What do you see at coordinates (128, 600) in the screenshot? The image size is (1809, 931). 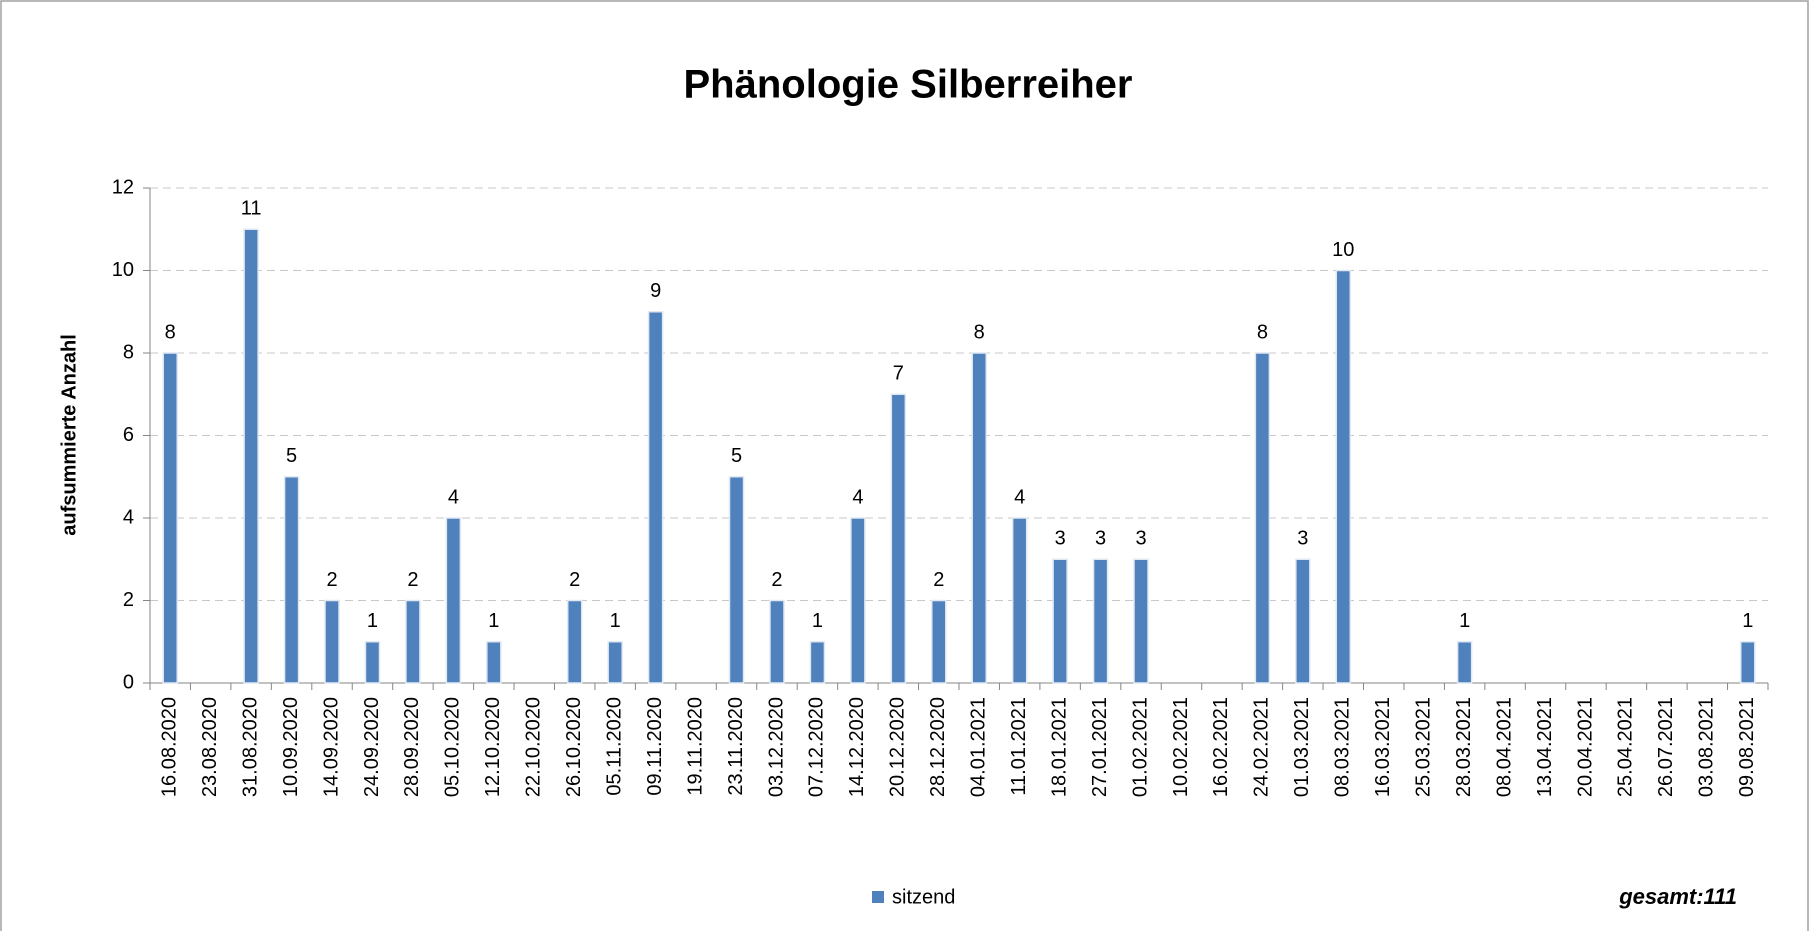 I see `y-tick-label: 2` at bounding box center [128, 600].